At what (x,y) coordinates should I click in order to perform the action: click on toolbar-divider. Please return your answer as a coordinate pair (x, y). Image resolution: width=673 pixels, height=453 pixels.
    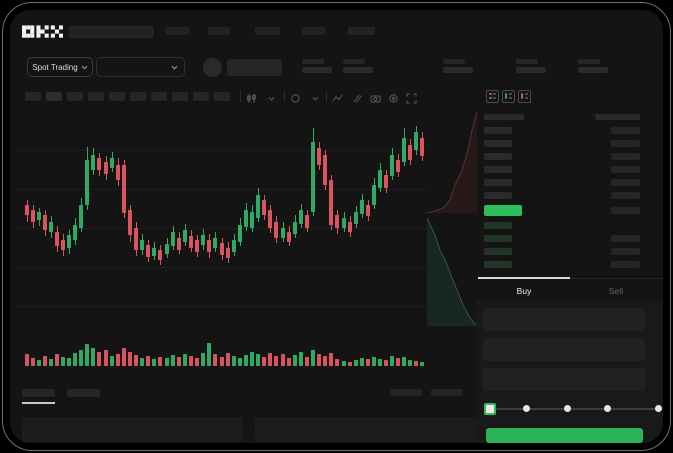
    Looking at the image, I should click on (326, 96).